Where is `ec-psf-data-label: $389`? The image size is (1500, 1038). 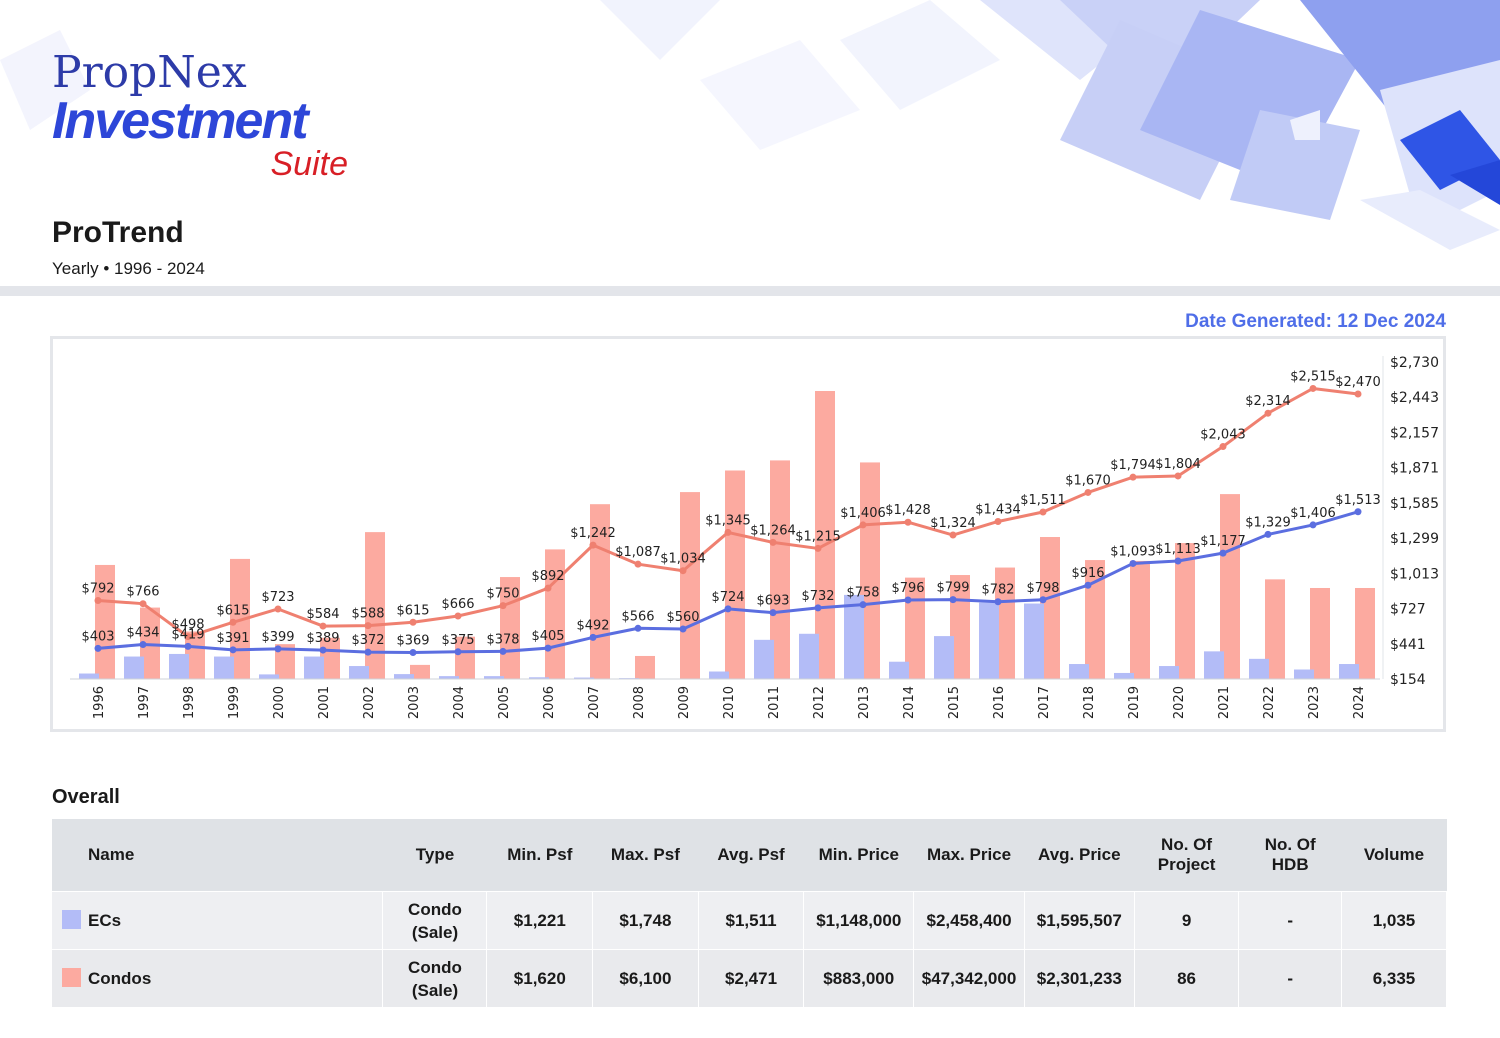
ec-psf-data-label: $389 is located at coordinates (322, 638).